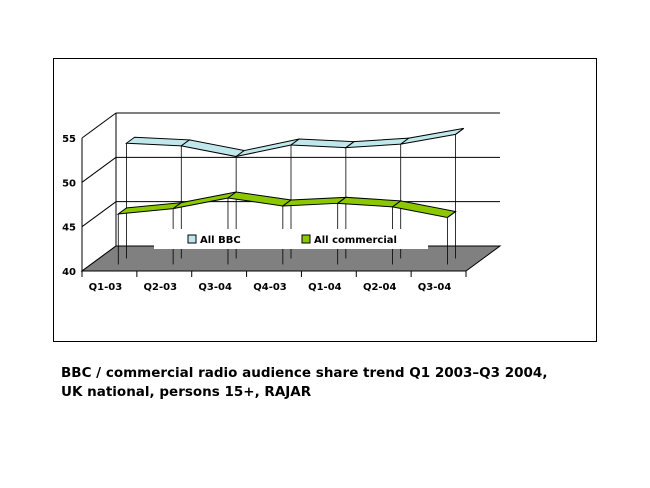 The height and width of the screenshot is (488, 650). What do you see at coordinates (355, 240) in the screenshot?
I see `legend-label-1: All commercial` at bounding box center [355, 240].